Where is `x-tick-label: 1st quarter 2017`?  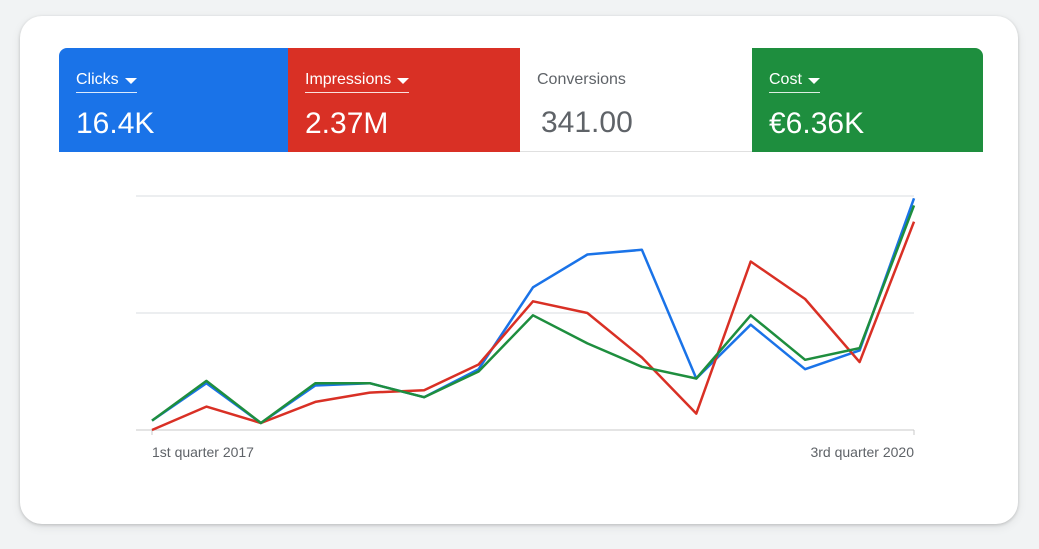
x-tick-label: 1st quarter 2017 is located at coordinates (203, 452).